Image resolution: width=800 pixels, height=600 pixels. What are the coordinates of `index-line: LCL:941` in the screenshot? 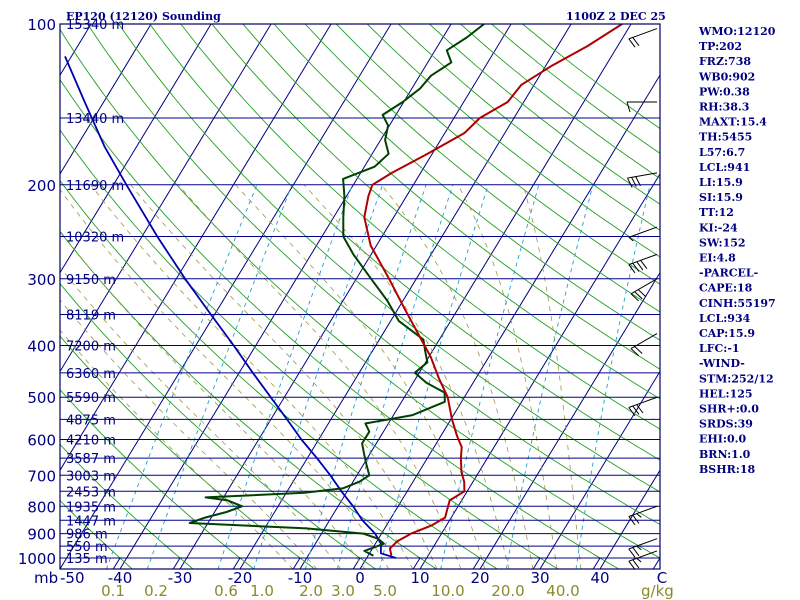 It's located at (724, 167).